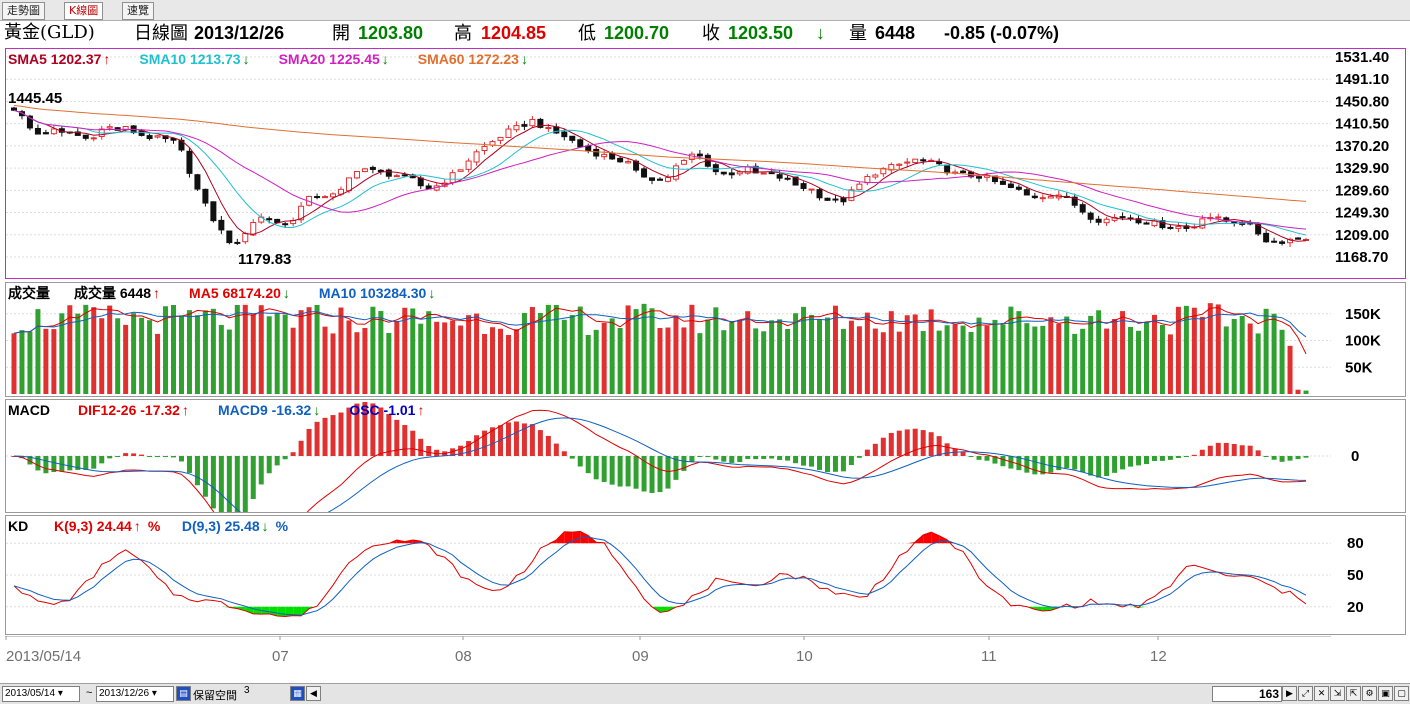  I want to click on date-axis-label: 09, so click(640, 656).